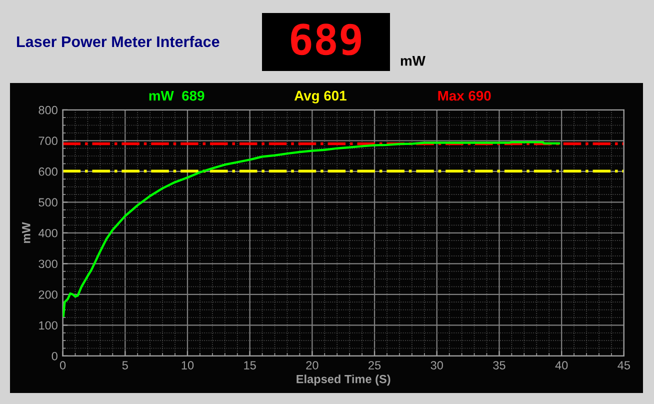 The image size is (654, 404). I want to click on y-tick-label: 400, so click(48, 233).